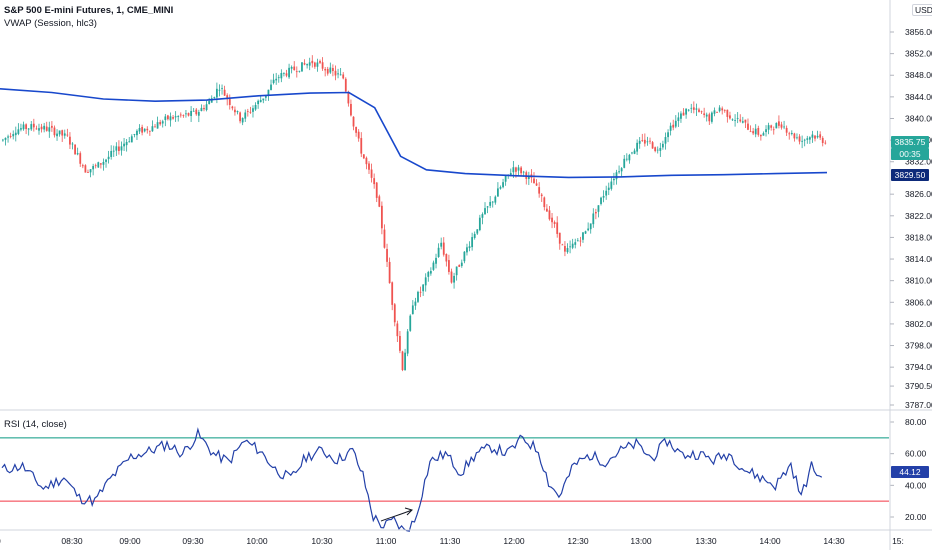  What do you see at coordinates (922, 10) in the screenshot?
I see `currency-badge: USD` at bounding box center [922, 10].